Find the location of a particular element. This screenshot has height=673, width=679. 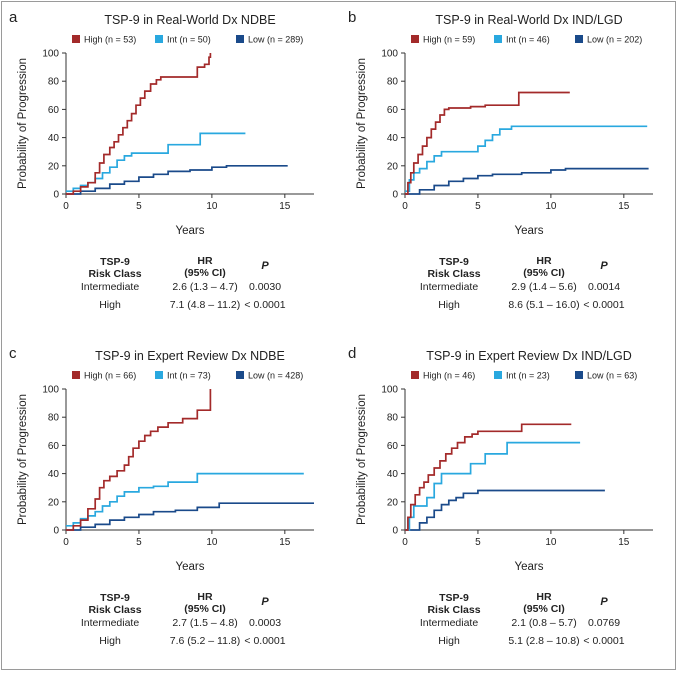

legend-label-int: Int (n = 46) is located at coordinates (528, 40).